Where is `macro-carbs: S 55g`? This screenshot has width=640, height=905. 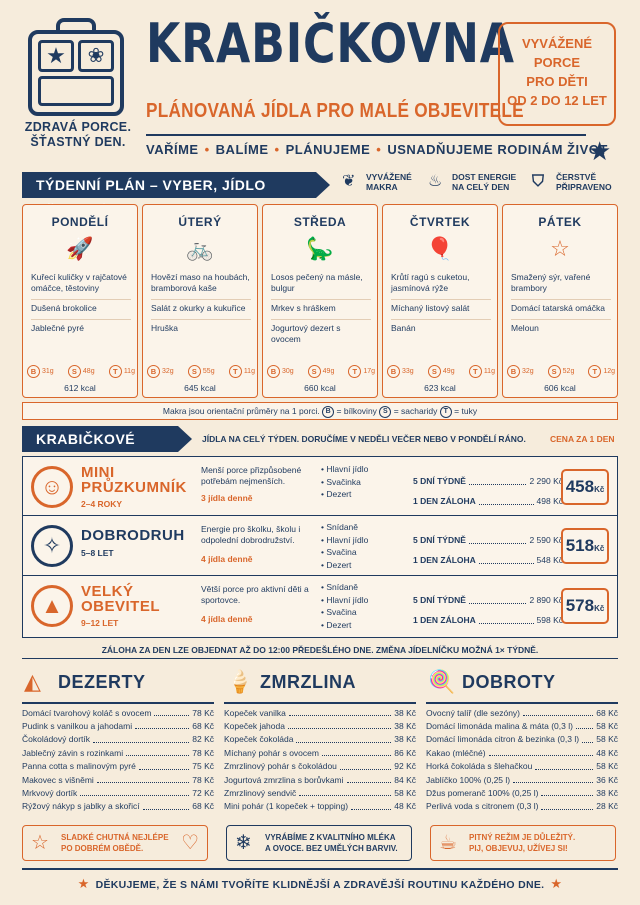
macro-carbs: S 55g is located at coordinates (201, 371).